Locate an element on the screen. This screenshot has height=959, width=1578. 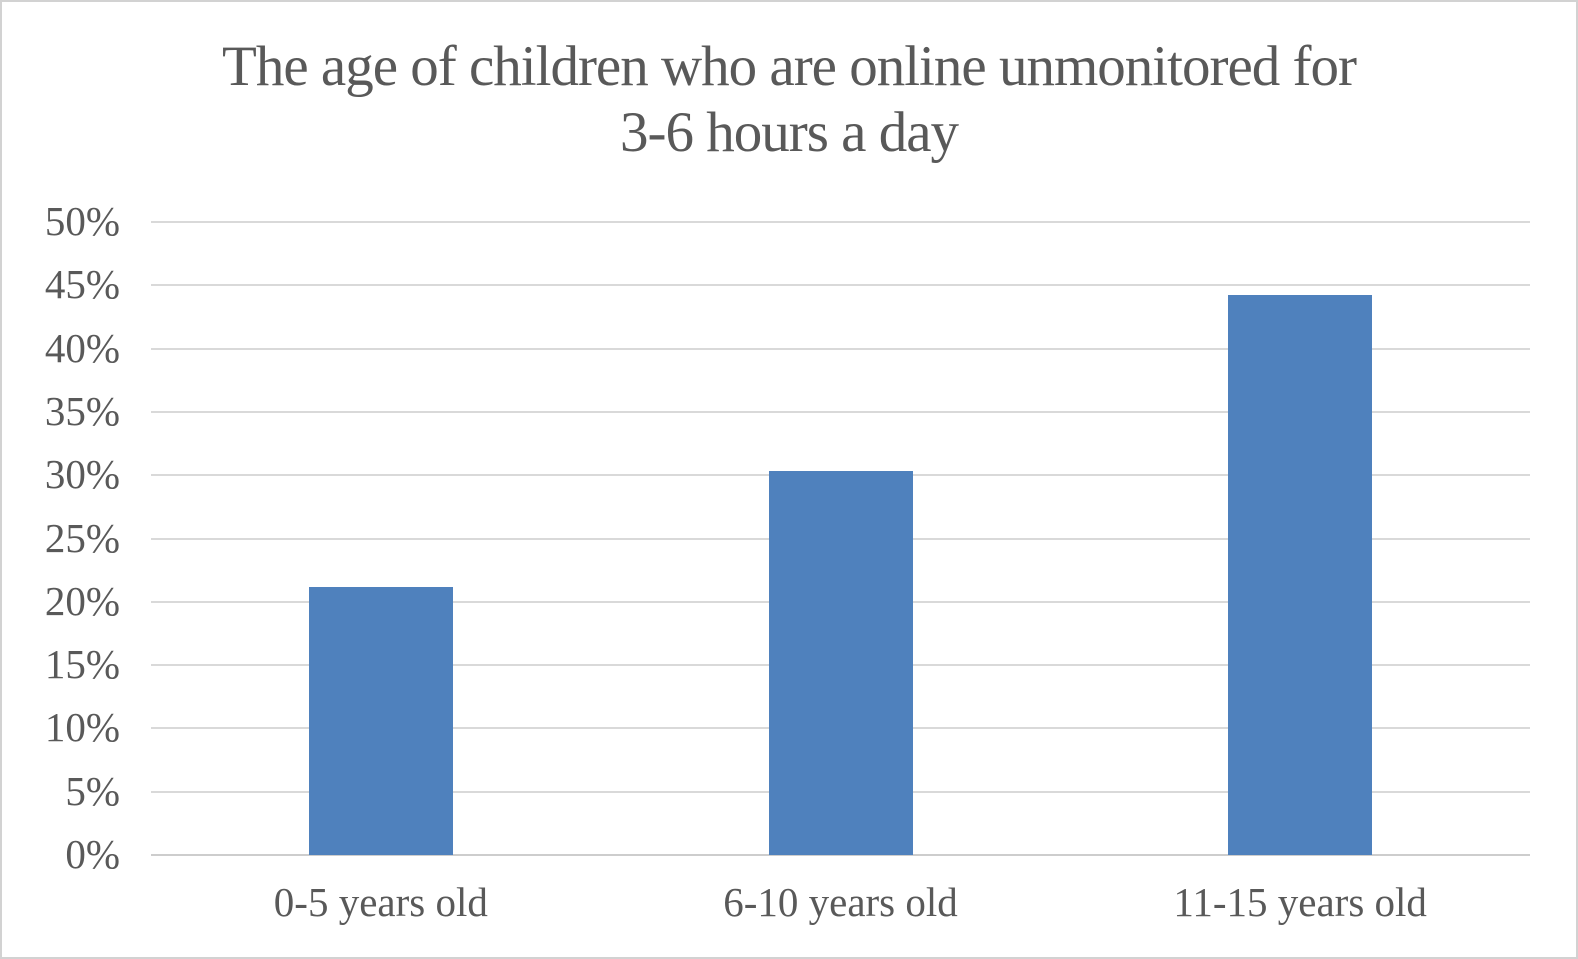
y-tick-label: 0% is located at coordinates (92, 854).